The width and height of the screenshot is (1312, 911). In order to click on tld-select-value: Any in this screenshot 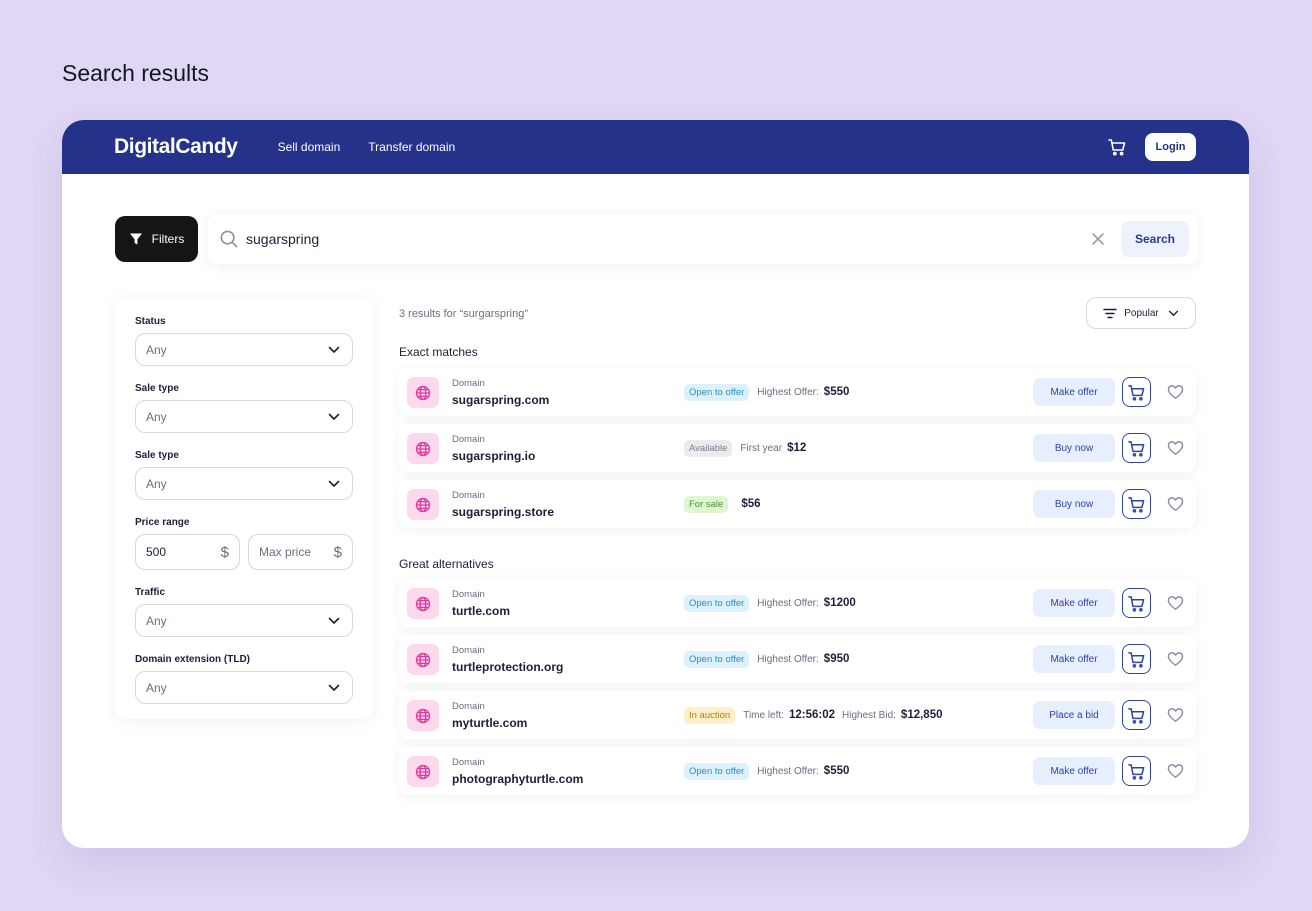, I will do `click(156, 687)`.